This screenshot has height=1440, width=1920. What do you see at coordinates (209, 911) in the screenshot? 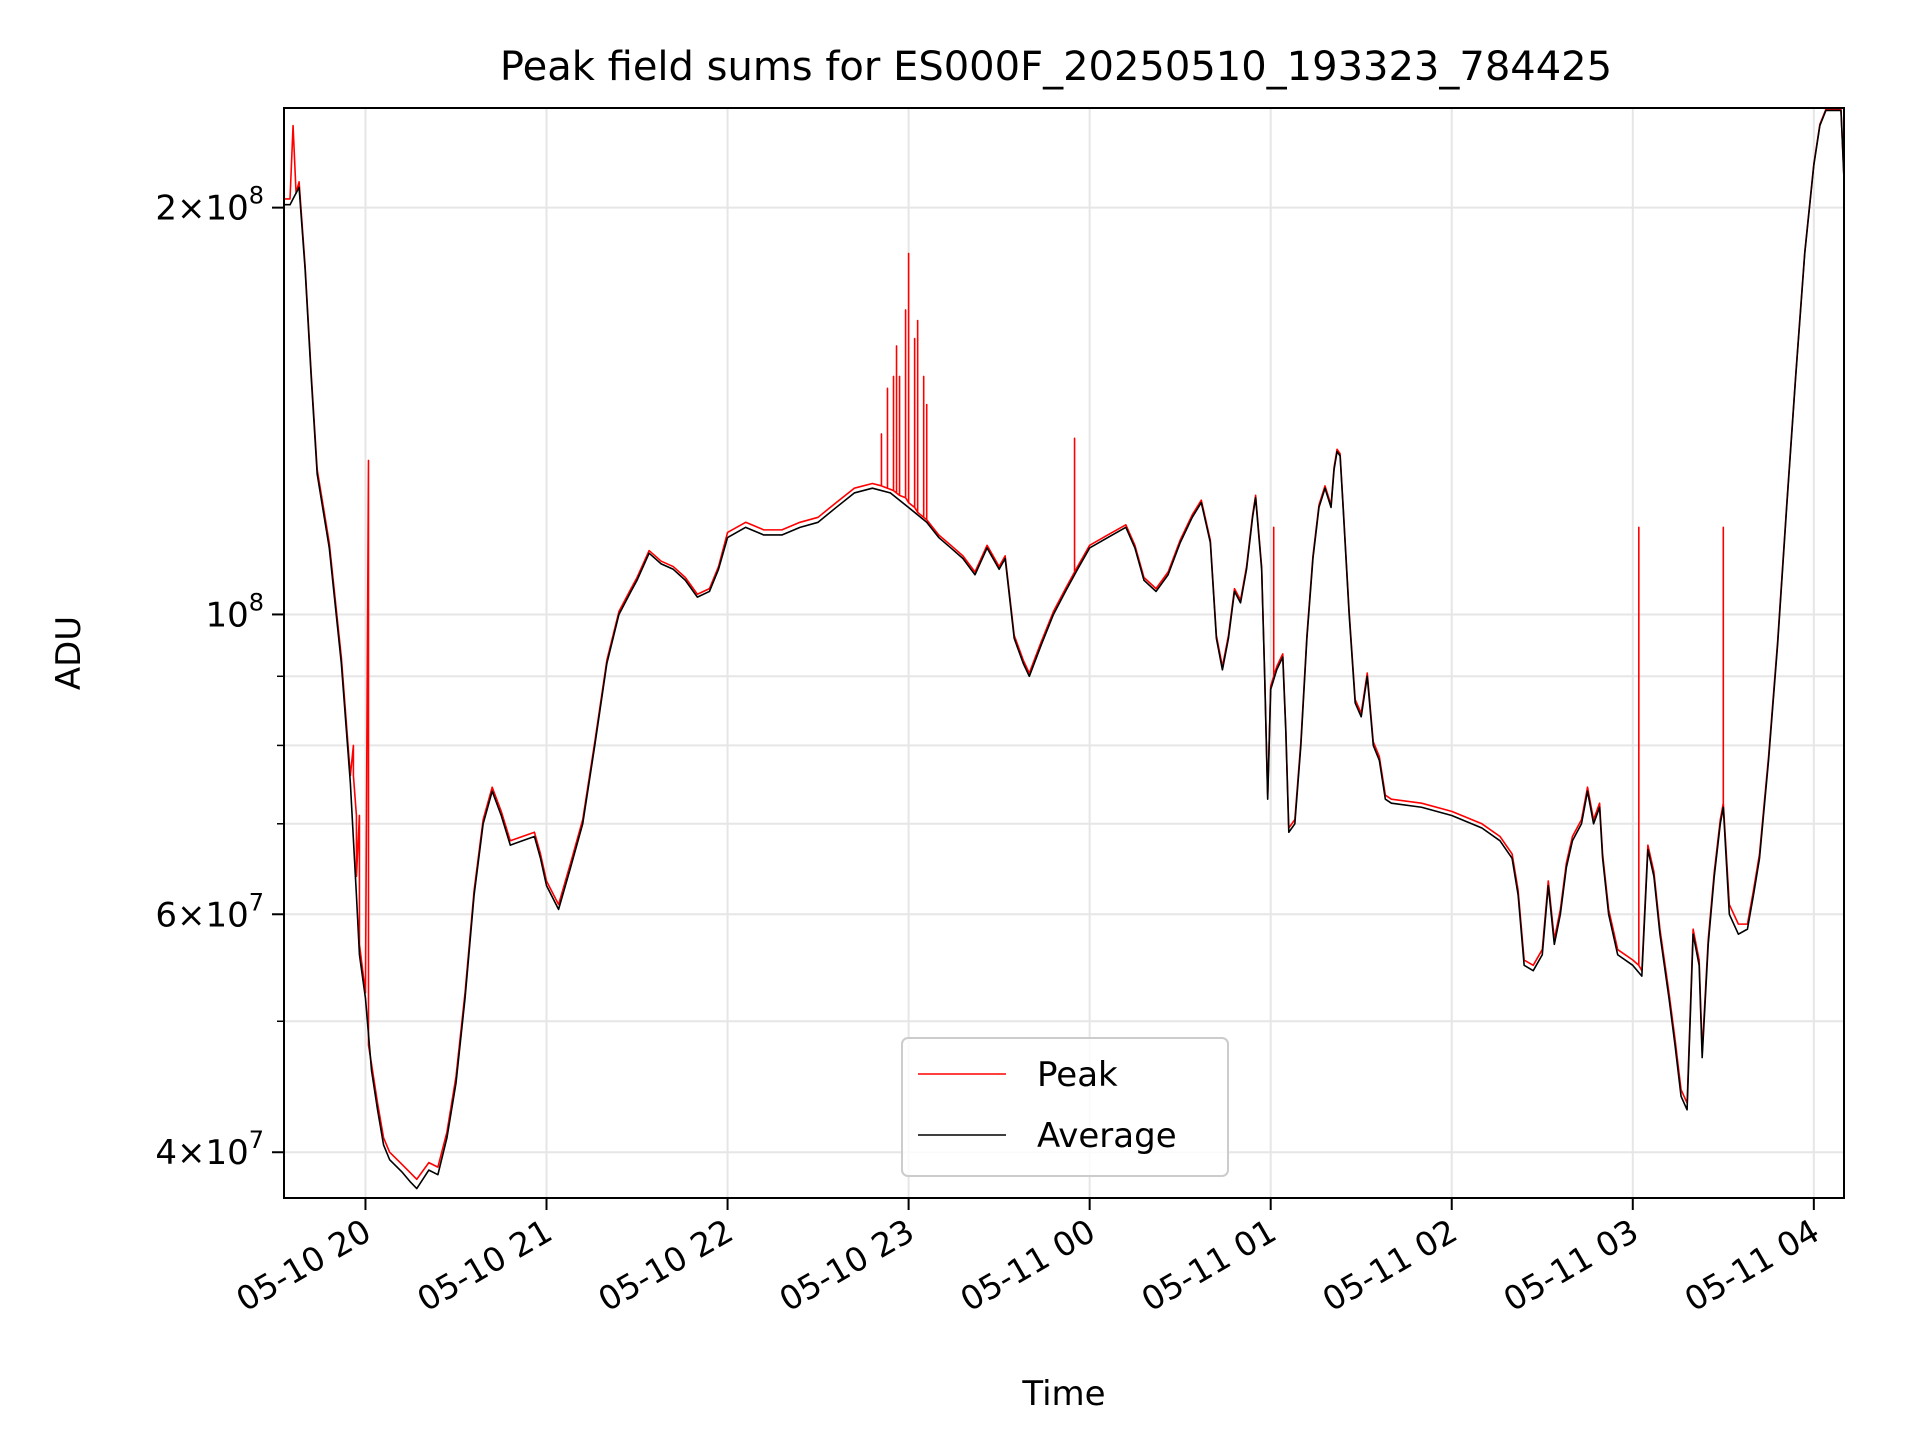
I see `y-tick-label: 6×107` at bounding box center [209, 911].